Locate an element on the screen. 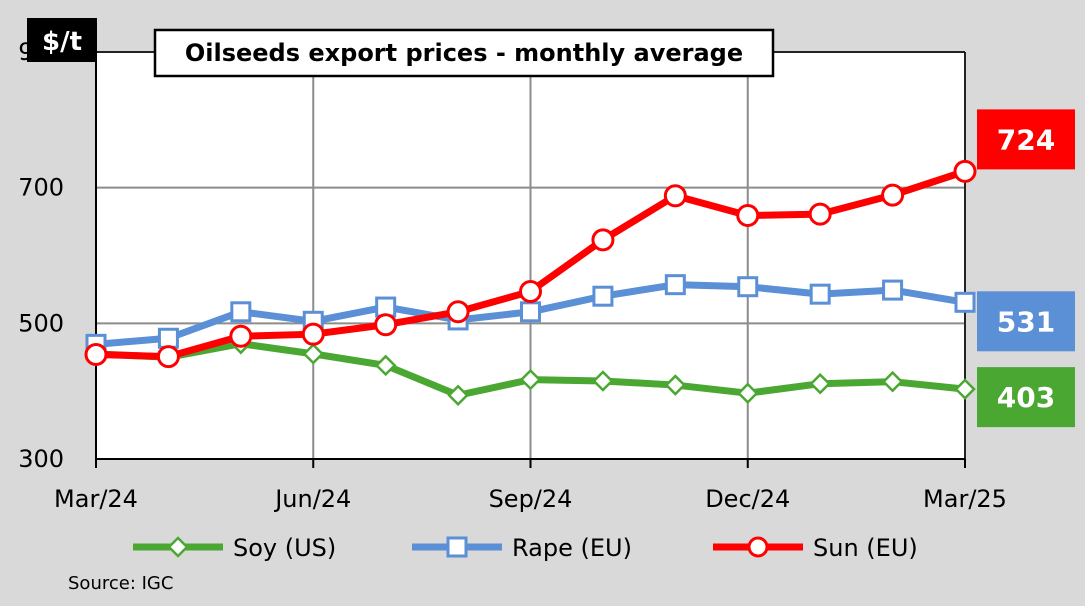 Image resolution: width=1085 pixels, height=606 pixels. chart-title-box is located at coordinates (464, 53).